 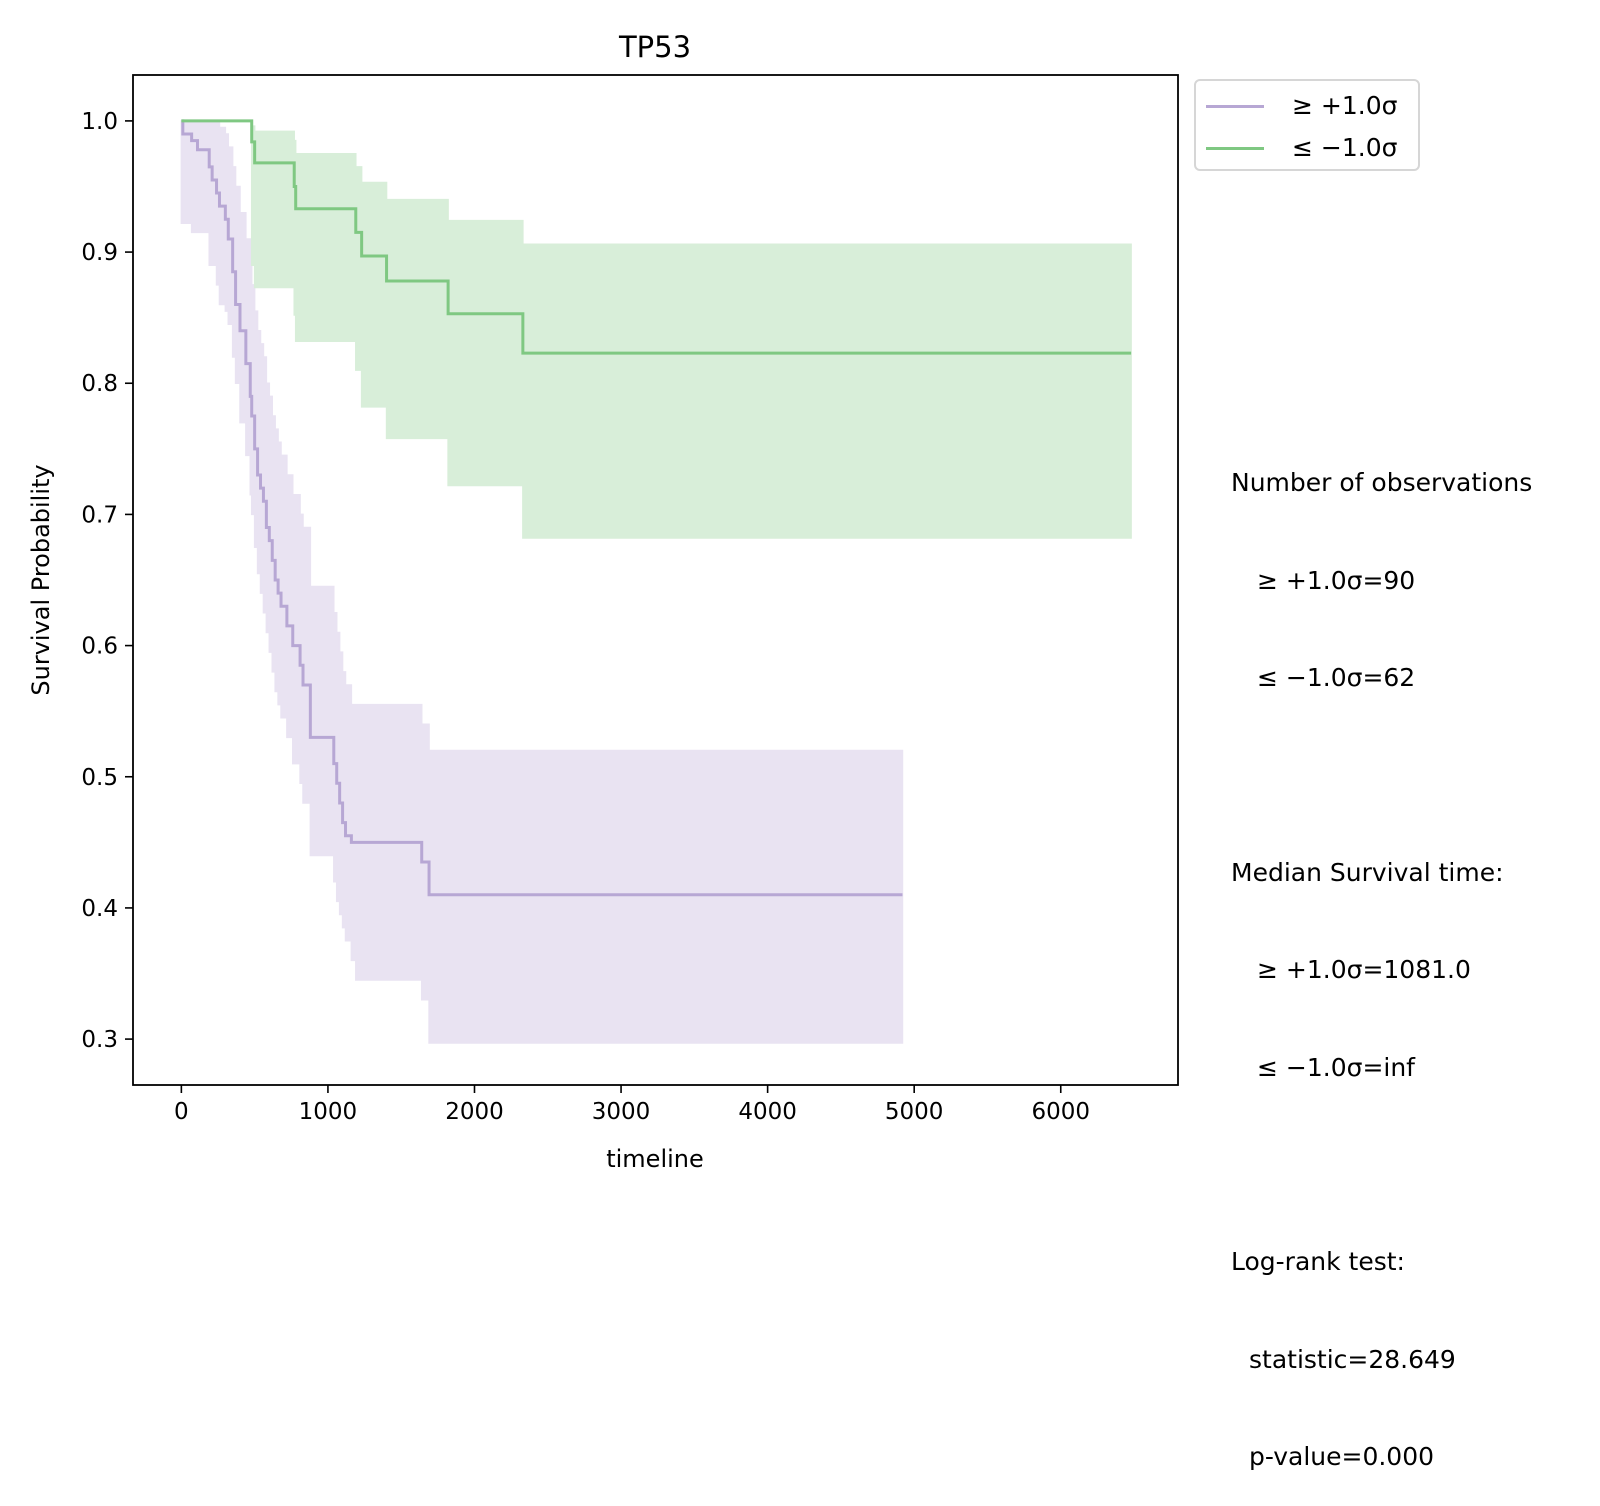 I want to click on legend-item-high: ≥ +1.0σ, so click(x=1311, y=107).